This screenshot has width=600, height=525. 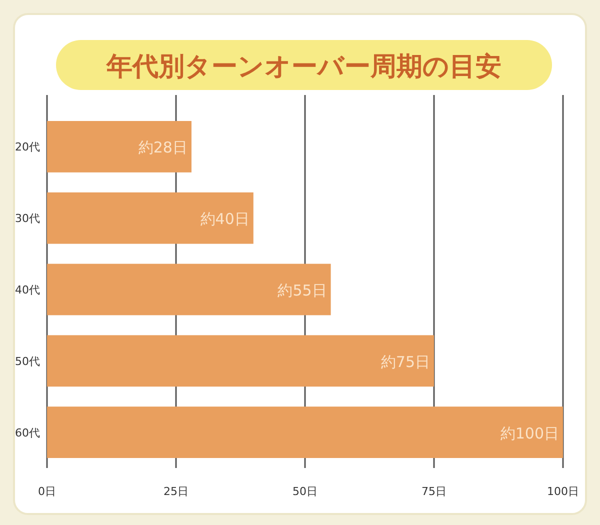 I want to click on data-label: 約28日, so click(x=163, y=147).